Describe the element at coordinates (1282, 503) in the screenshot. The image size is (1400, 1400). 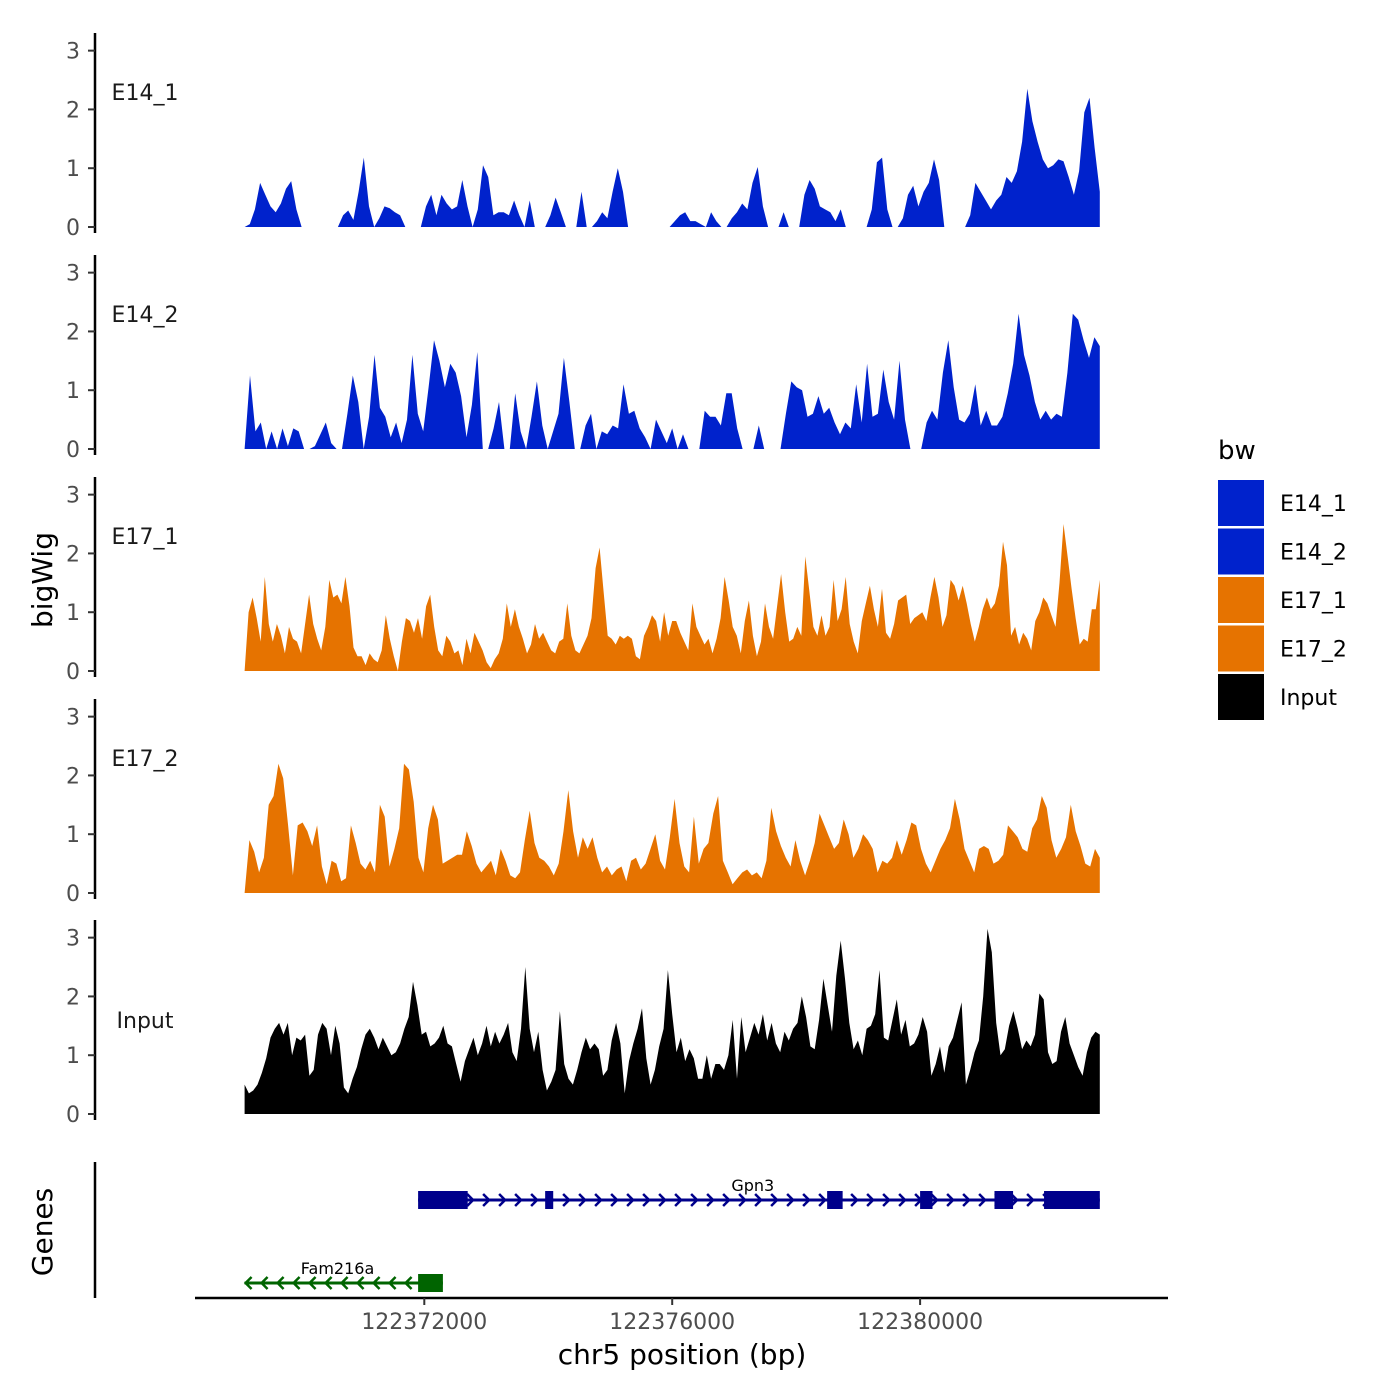
I see `legend-item-e14-1: E14_1` at that location.